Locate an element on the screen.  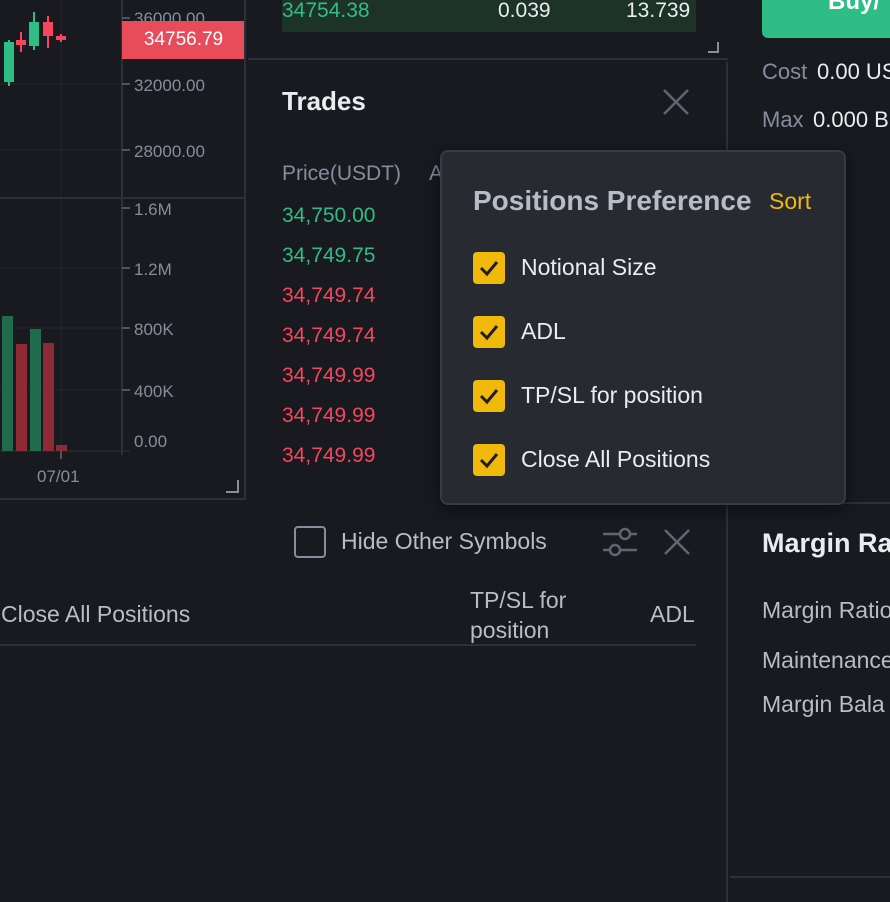
volume-axis-label: 0.00 is located at coordinates (150, 441).